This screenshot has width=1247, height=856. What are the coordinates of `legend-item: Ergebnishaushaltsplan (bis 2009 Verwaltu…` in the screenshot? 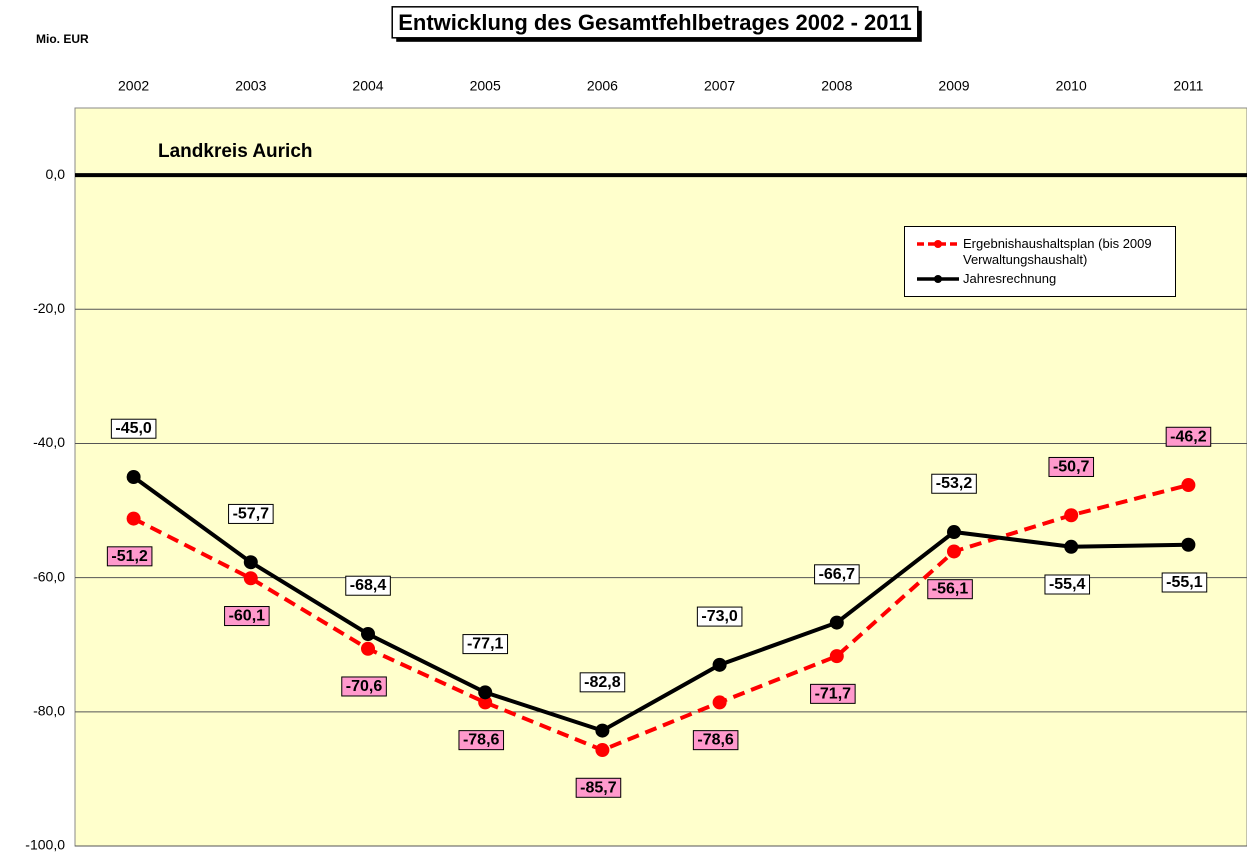 It's located at (1040, 252).